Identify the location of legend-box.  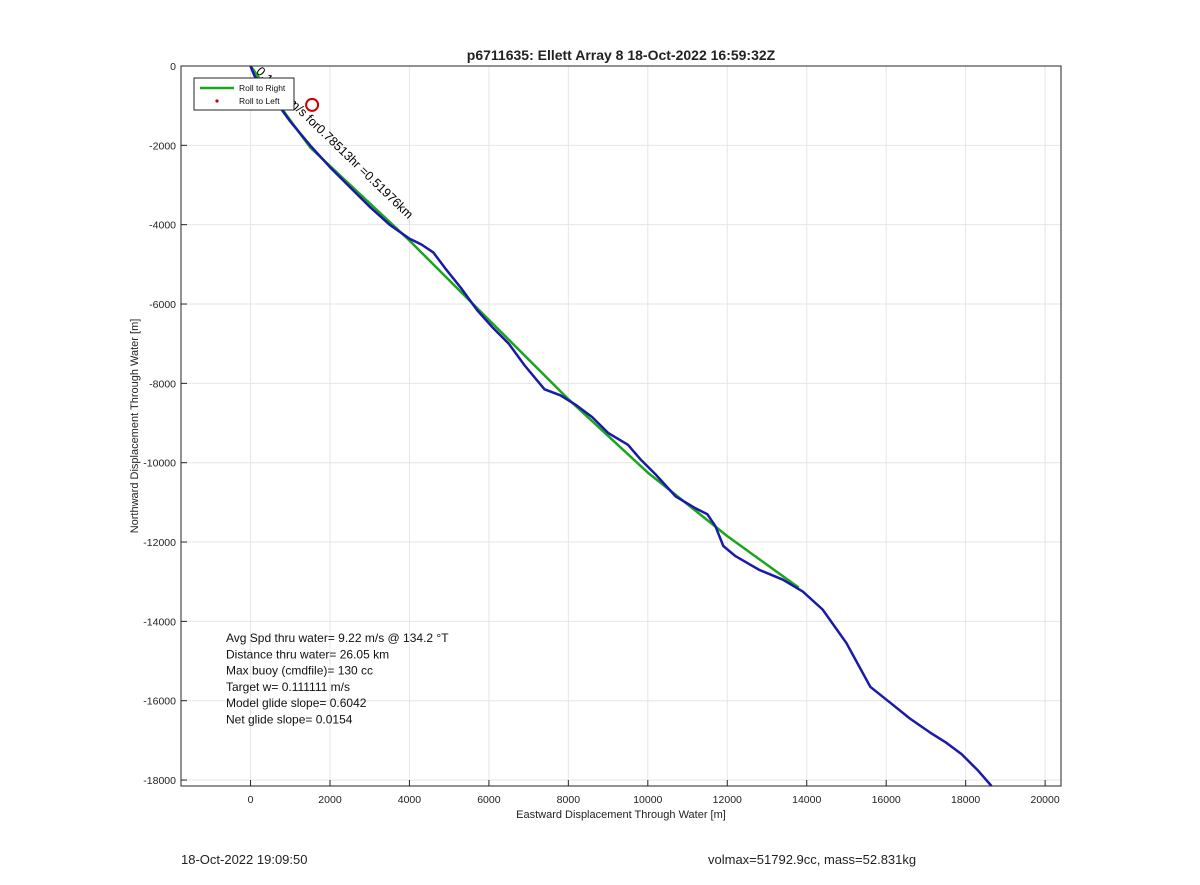
(244, 94).